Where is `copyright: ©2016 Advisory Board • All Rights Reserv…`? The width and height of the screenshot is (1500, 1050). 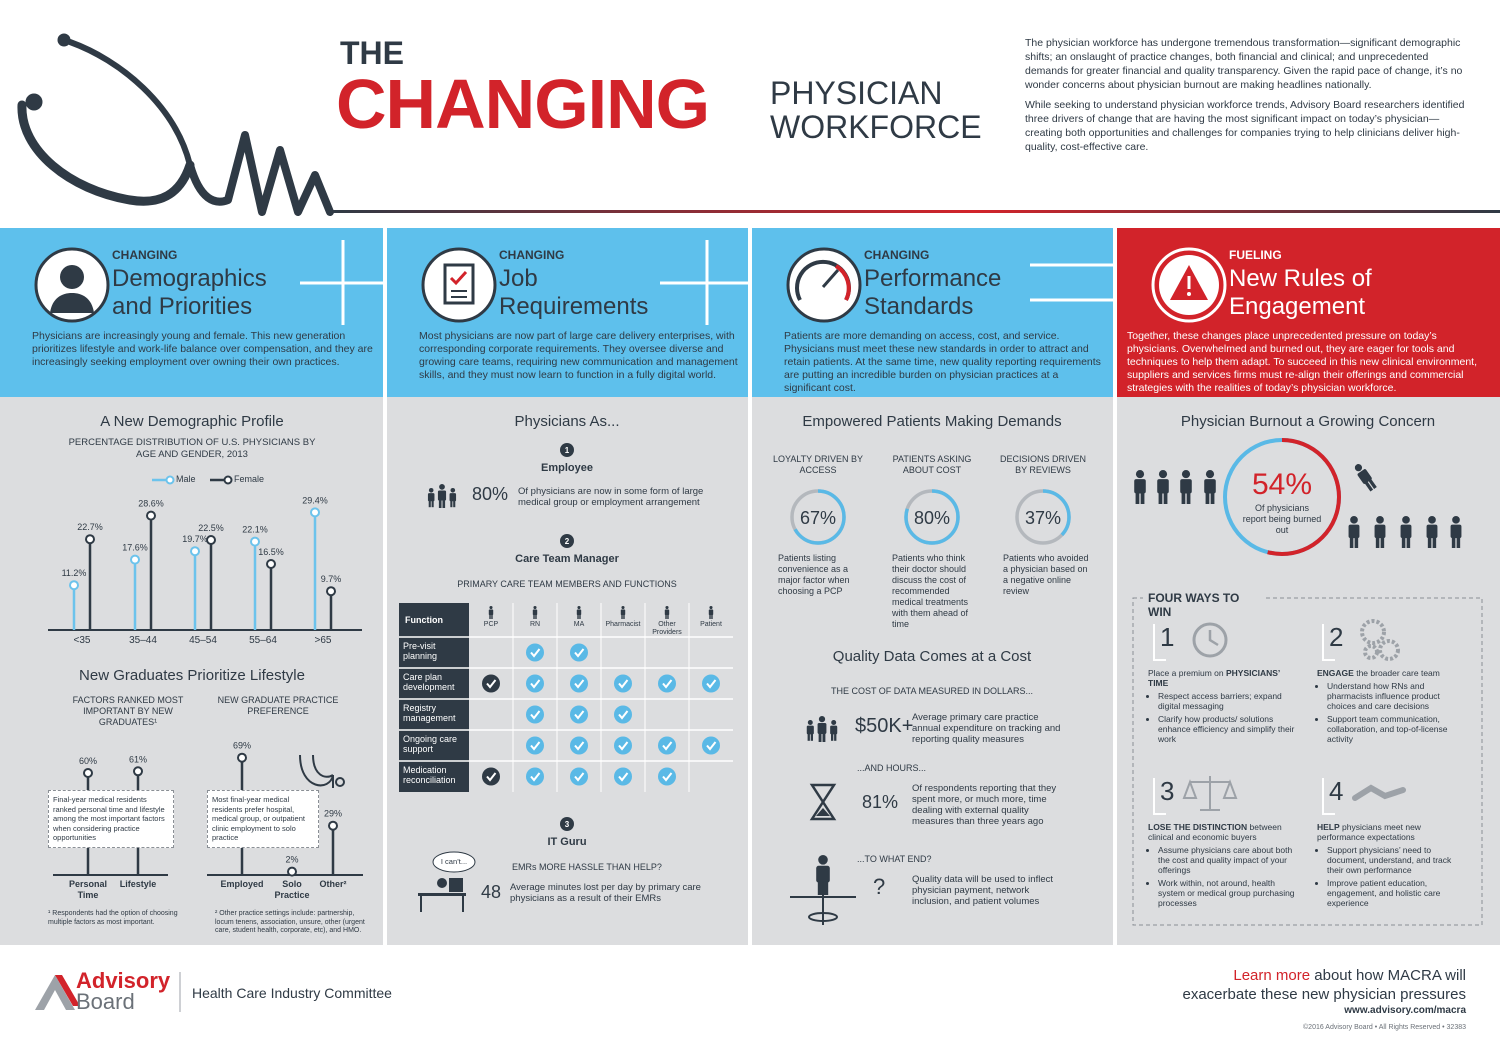 copyright: ©2016 Advisory Board • All Rights Reserv… is located at coordinates (1384, 1027).